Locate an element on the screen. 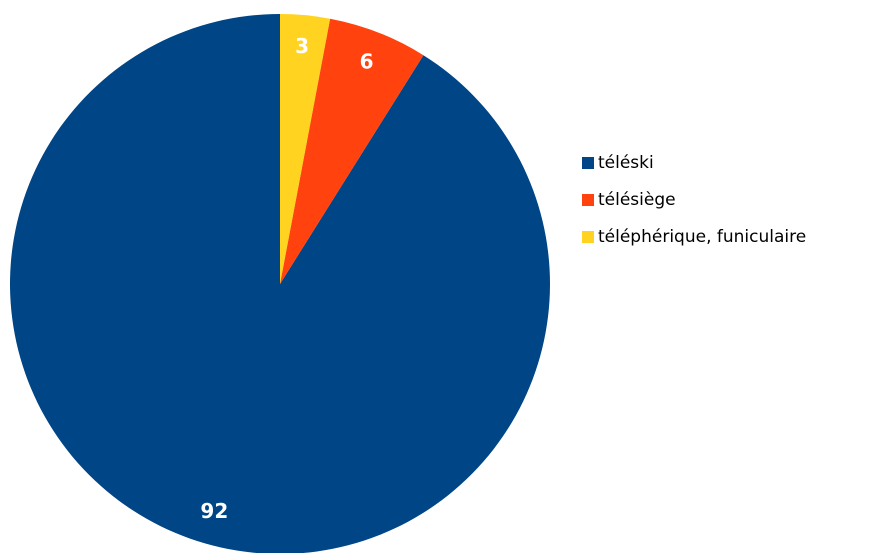  data-label: 3 is located at coordinates (302, 46).